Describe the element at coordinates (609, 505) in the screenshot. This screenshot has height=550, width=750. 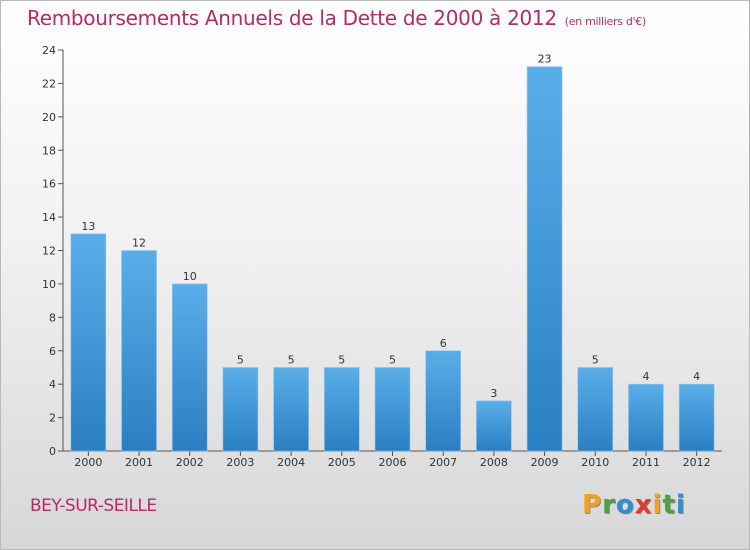
I see `logo-letter: r` at that location.